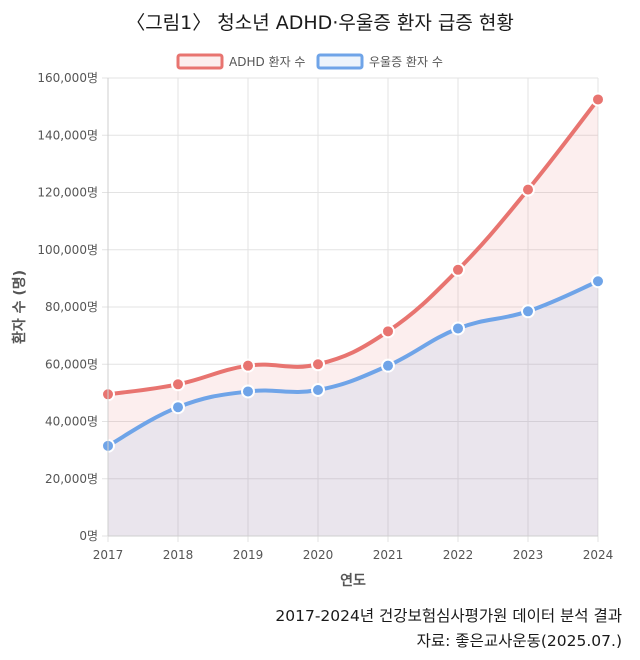 The image size is (640, 660). What do you see at coordinates (320, 23) in the screenshot?
I see `chart-title: 〈그림1〉 청소년 ADHD·우울증 환자 급증 현황` at bounding box center [320, 23].